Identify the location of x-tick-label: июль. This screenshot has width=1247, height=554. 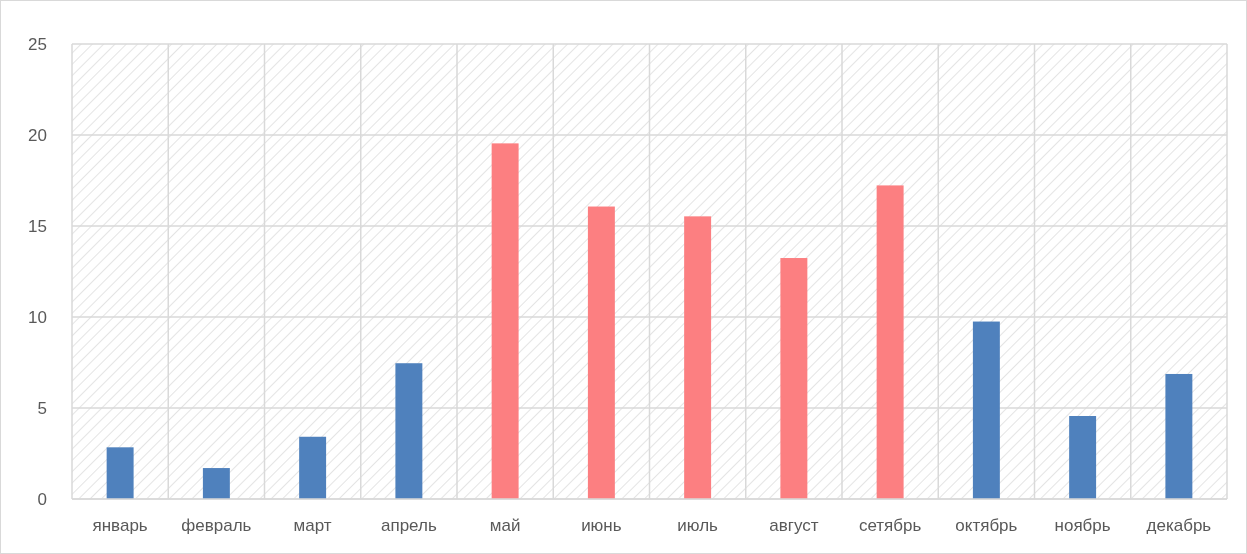
(698, 525).